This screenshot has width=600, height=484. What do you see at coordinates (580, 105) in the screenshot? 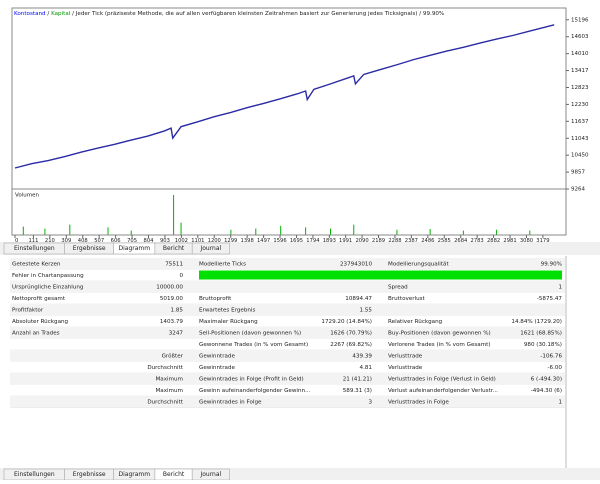
I see `y-tick-label: 12230` at bounding box center [580, 105].